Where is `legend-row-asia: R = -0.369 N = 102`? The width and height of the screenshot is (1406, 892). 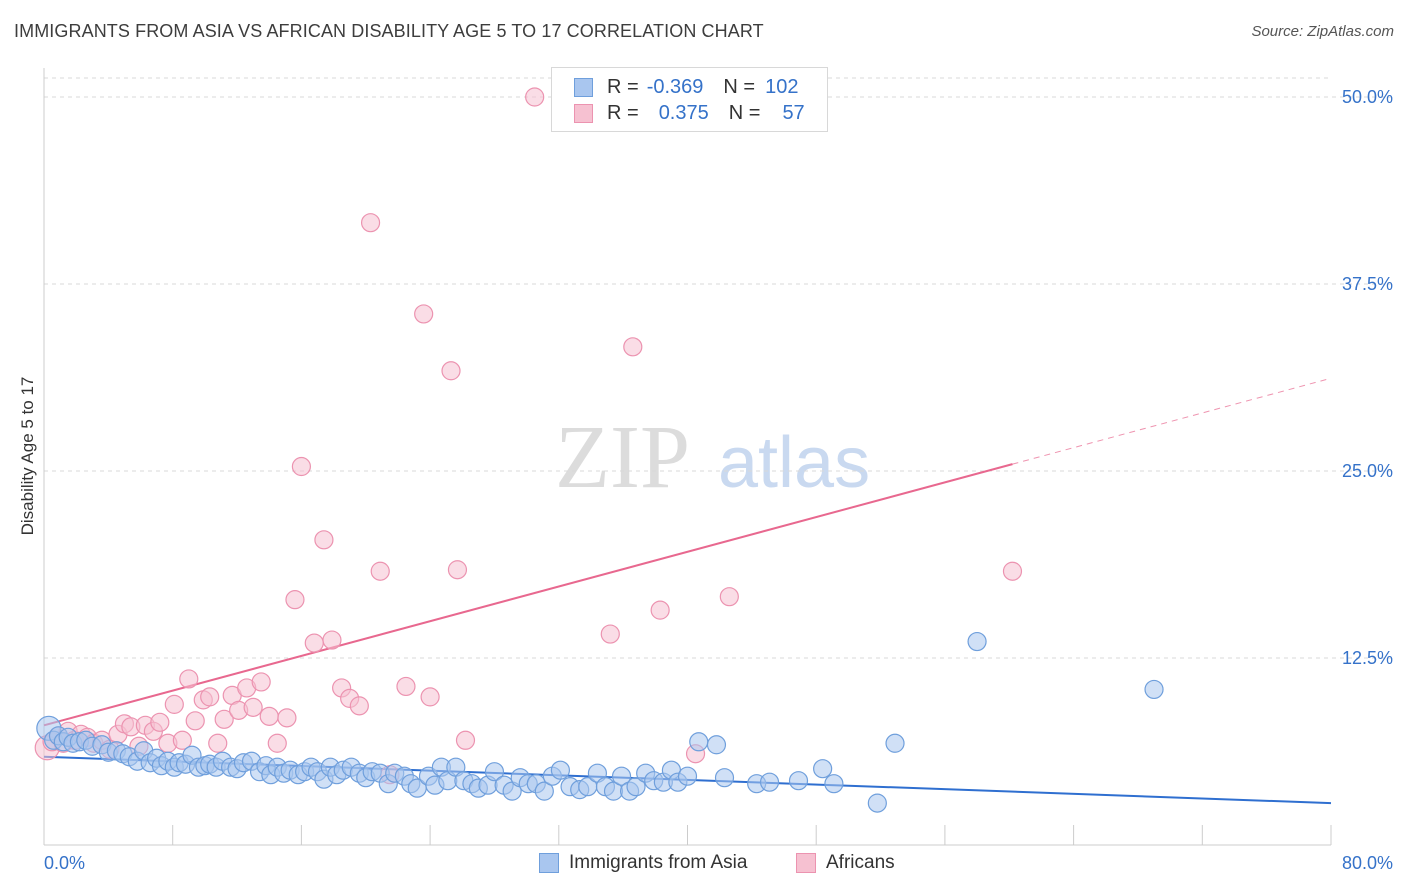
legend-row-asia: R = -0.369 N = 102 is located at coordinates (686, 87).